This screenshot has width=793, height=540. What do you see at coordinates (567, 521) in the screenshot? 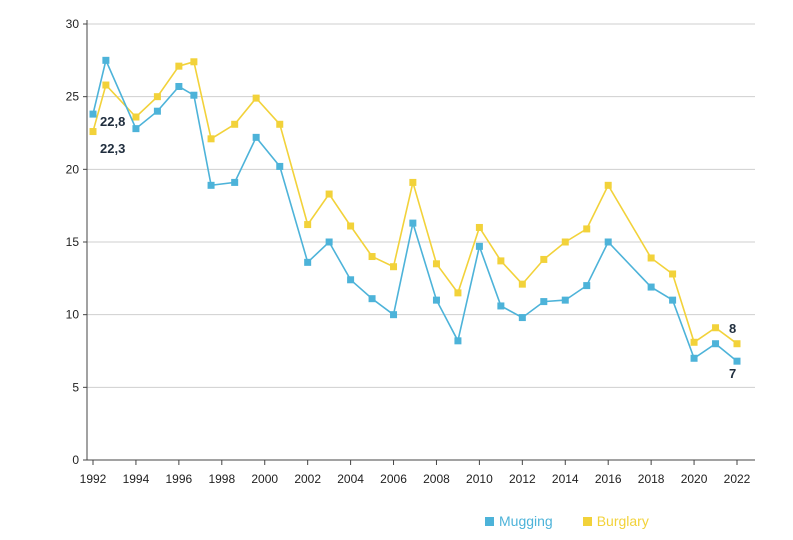
I see `legend: Mugging Burglary` at bounding box center [567, 521].